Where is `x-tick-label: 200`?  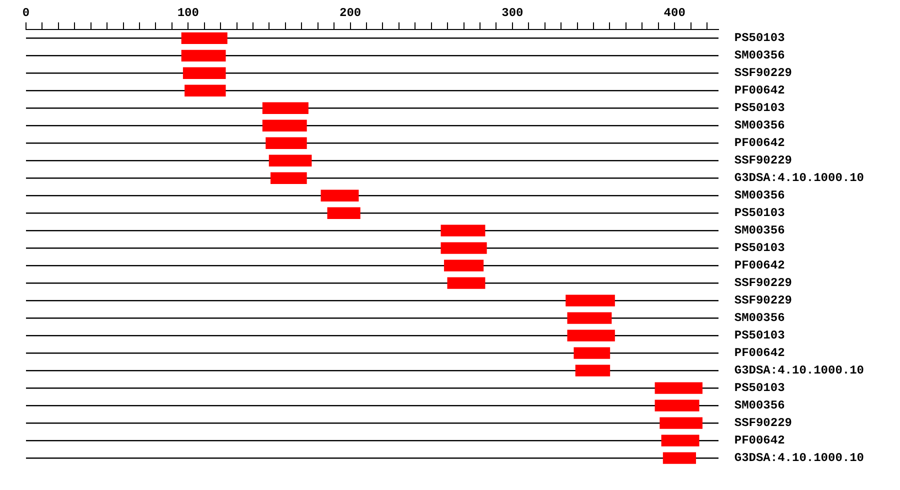
x-tick-label: 200 is located at coordinates (350, 13).